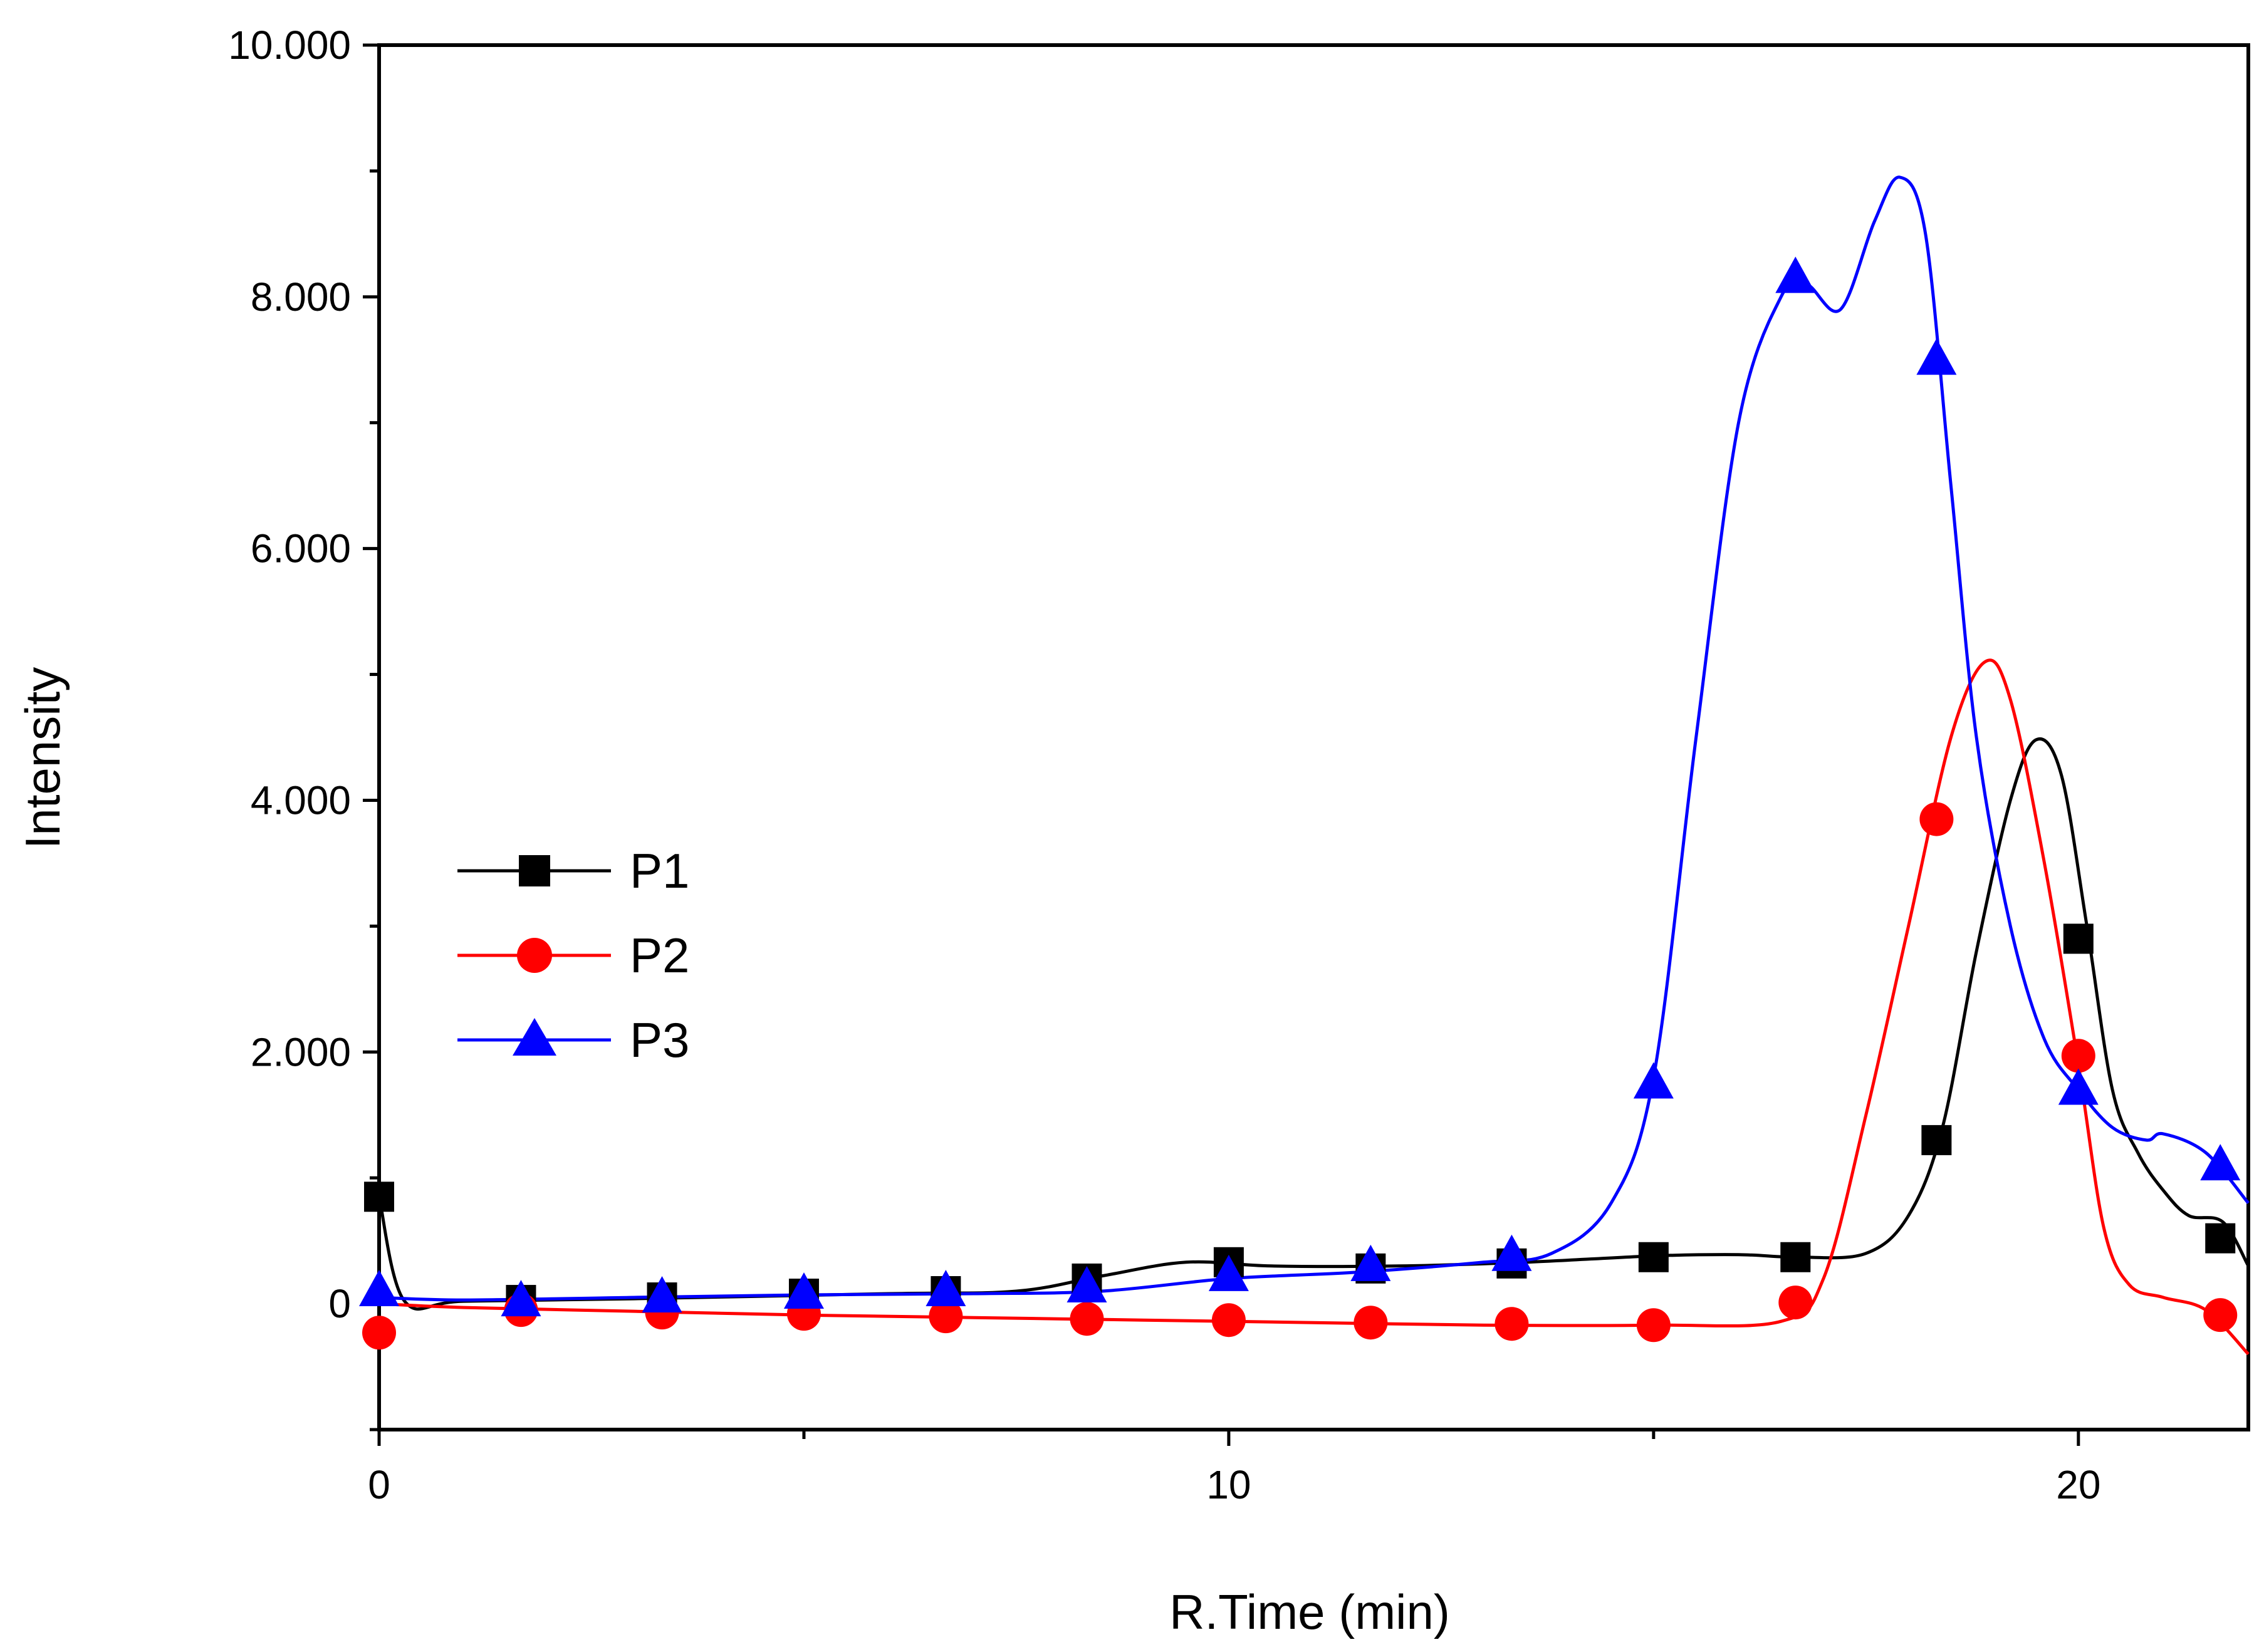 This screenshot has height=1652, width=2264. Describe the element at coordinates (301, 800) in the screenshot. I see `y-tick-label: 4.000` at that location.